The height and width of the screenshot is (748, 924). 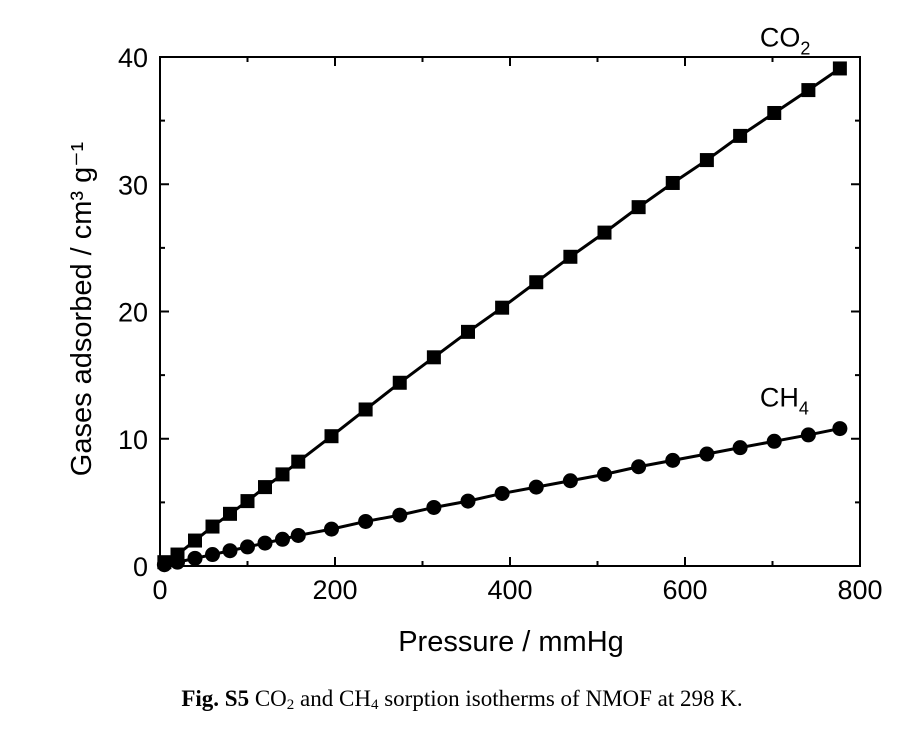 I want to click on caption-rest: sorption isotherms of NMOF at 298 K., so click(x=560, y=698).